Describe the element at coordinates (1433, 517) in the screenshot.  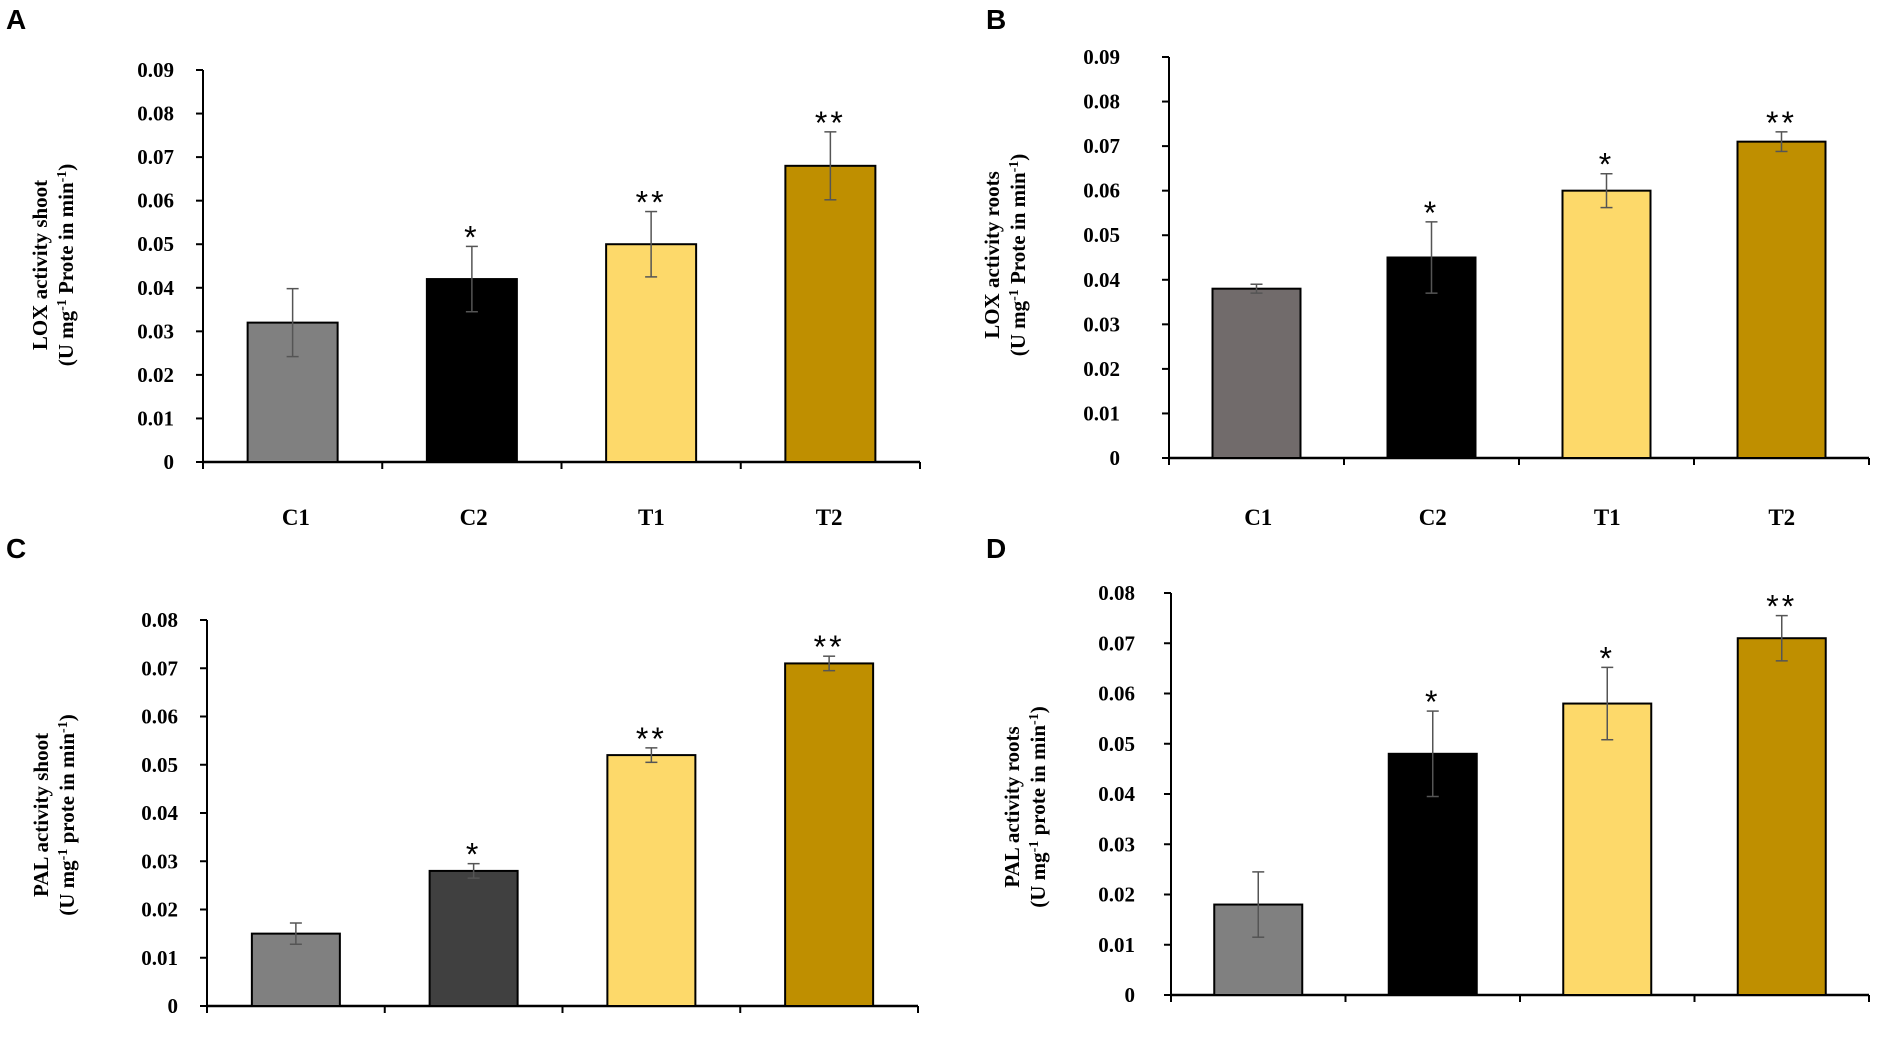
I see `x-category-label: C2` at that location.